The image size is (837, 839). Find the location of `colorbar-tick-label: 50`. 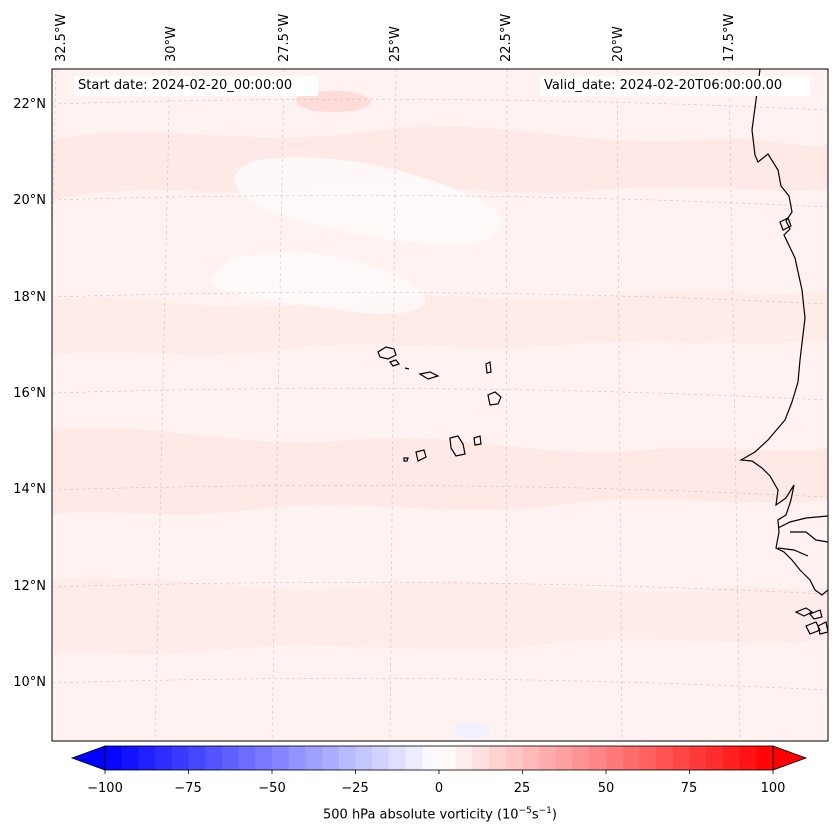

colorbar-tick-label: 50 is located at coordinates (606, 788).